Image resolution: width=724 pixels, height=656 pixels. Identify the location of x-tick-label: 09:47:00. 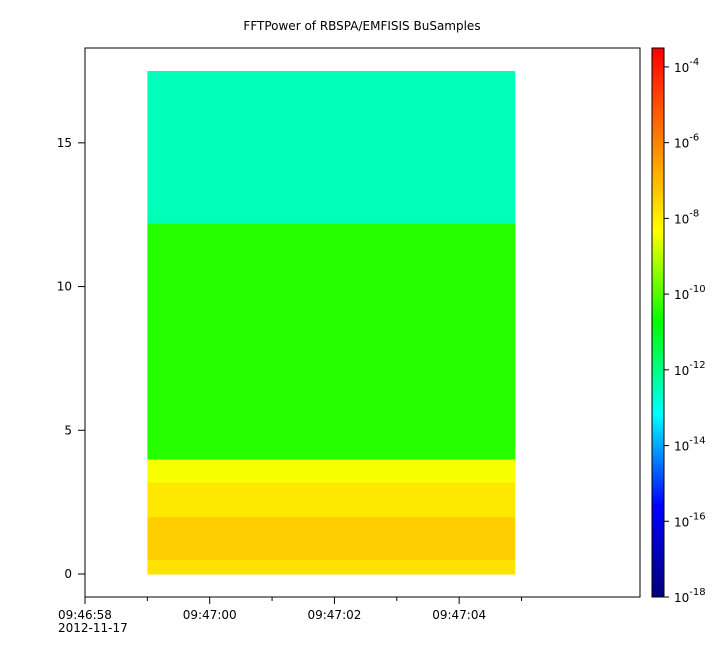
(210, 615).